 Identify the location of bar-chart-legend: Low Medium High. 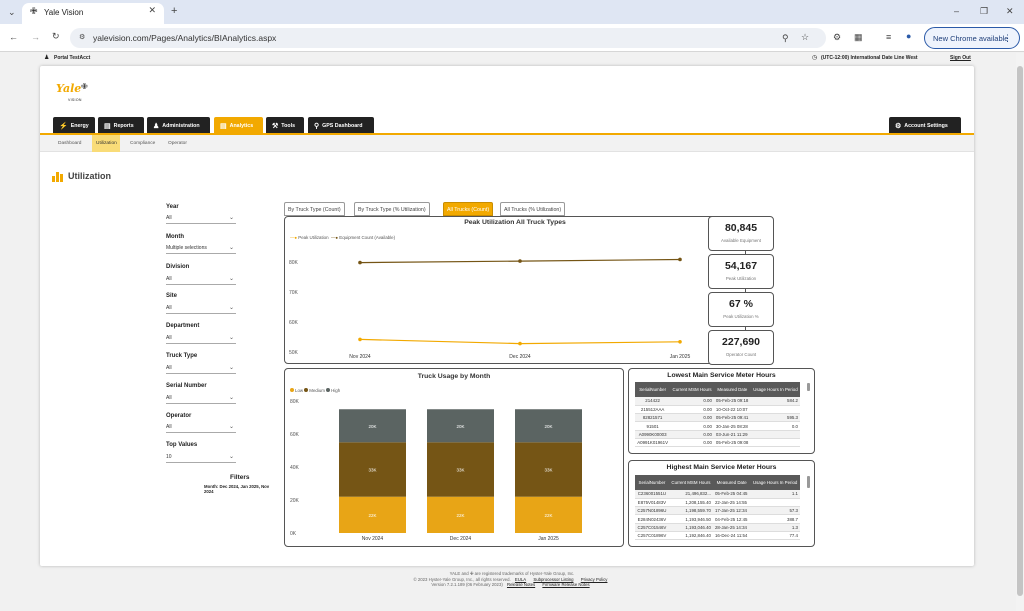
(315, 390).